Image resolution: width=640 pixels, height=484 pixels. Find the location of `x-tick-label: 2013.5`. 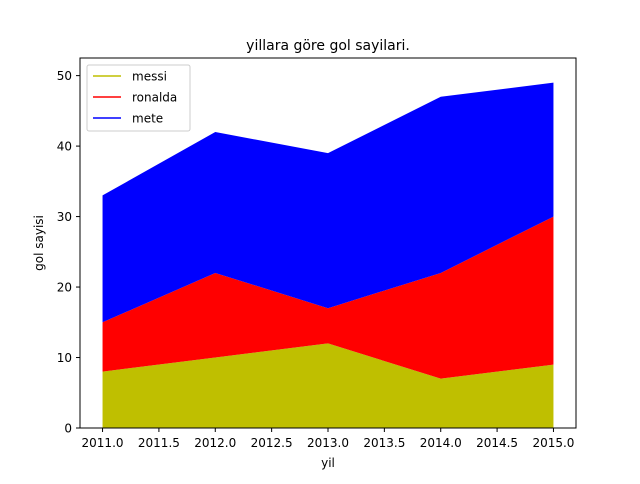

x-tick-label: 2013.5 is located at coordinates (384, 443).